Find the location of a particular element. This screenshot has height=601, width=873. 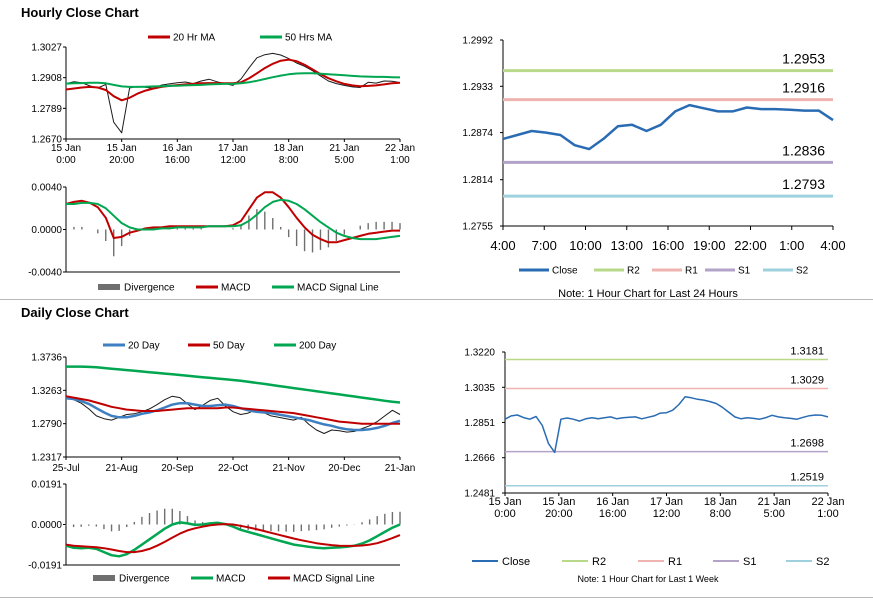

weekly-pivots-y-tick-label: 1.2481 is located at coordinates (479, 494).